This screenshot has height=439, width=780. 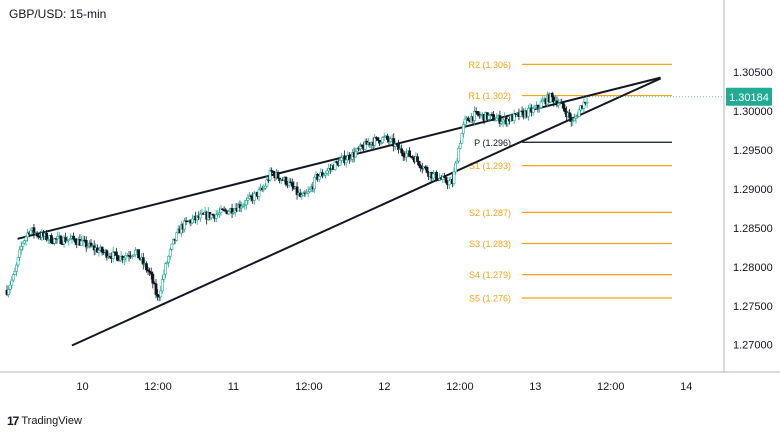 I want to click on y-tick-label: 1.28500, so click(x=753, y=229).